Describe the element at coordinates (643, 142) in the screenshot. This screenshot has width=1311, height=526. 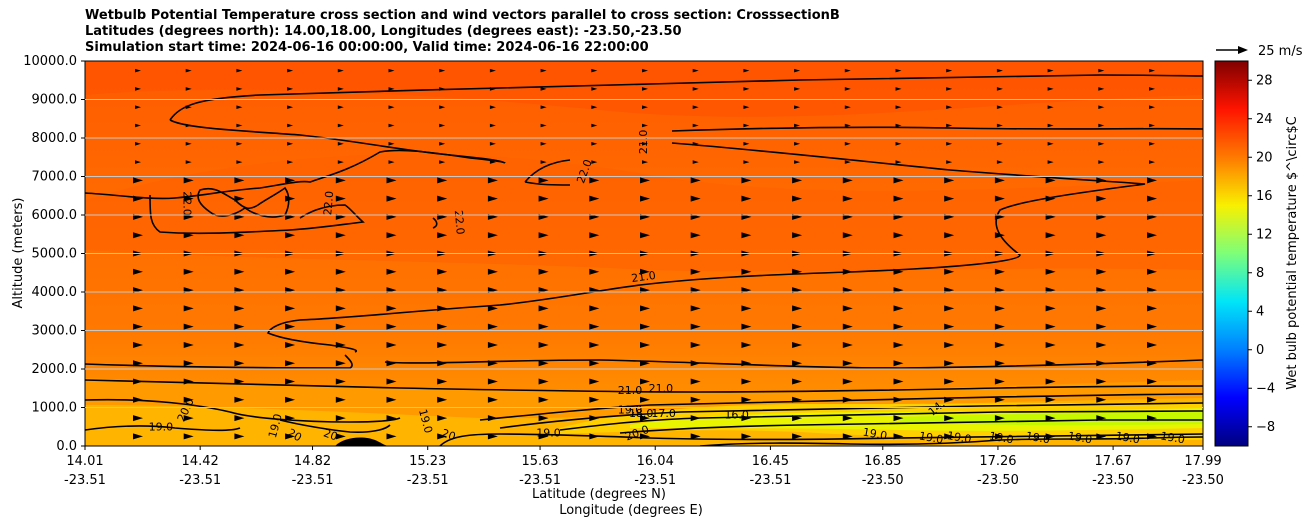
I see `contour-label: 21.0` at that location.